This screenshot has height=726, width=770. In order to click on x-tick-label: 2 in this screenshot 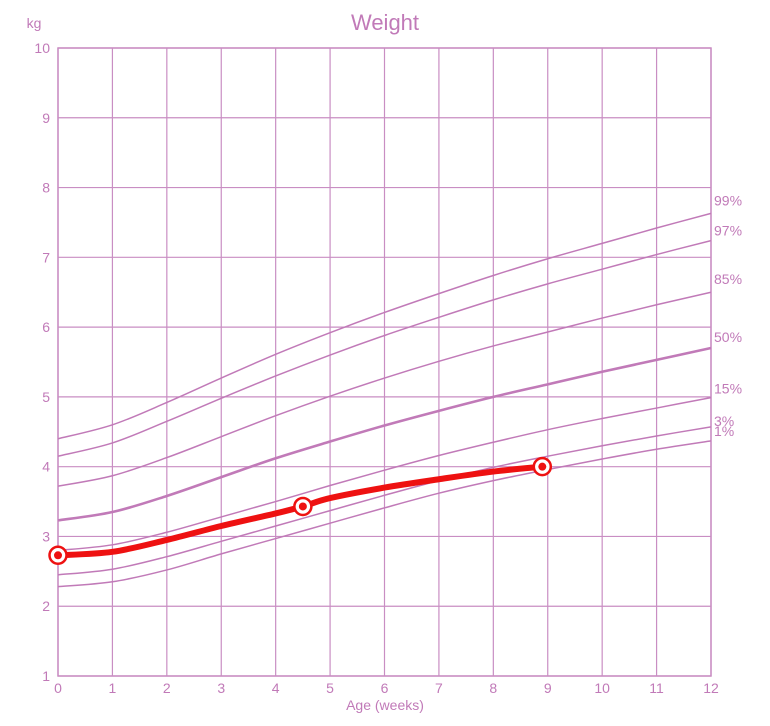, I will do `click(167, 688)`.